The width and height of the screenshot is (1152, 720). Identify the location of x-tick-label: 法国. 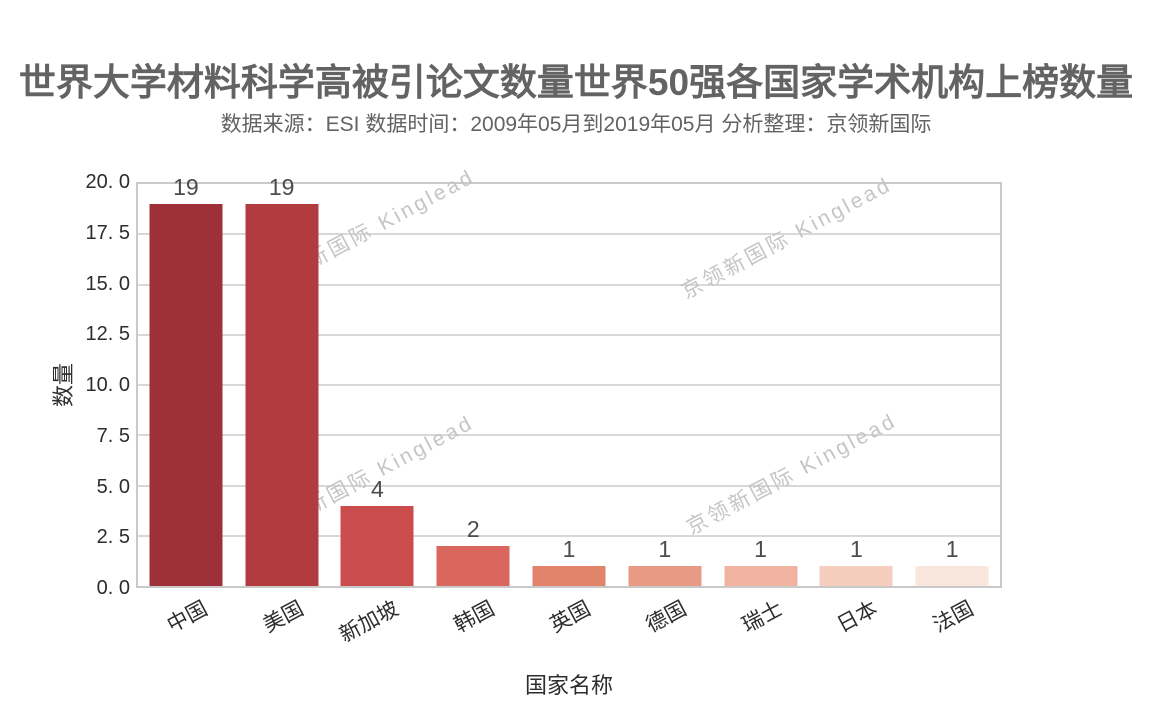
(953, 617).